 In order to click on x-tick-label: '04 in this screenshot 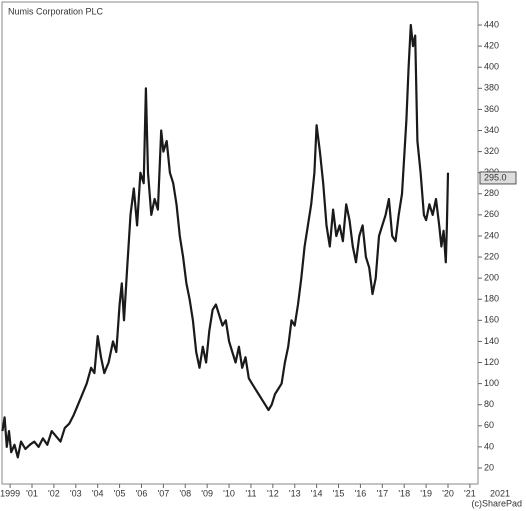, I will do `click(98, 493)`.